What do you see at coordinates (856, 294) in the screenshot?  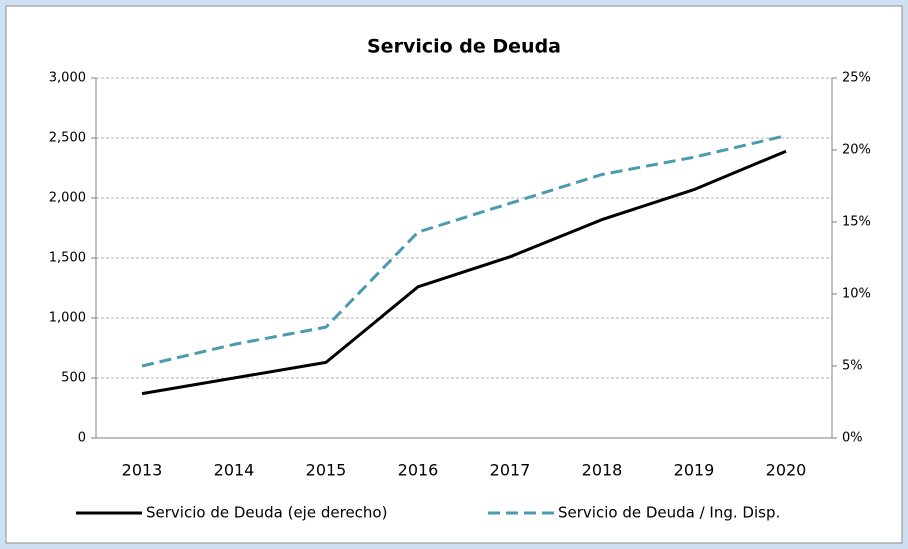 I see `y2-tick-label: 10%` at bounding box center [856, 294].